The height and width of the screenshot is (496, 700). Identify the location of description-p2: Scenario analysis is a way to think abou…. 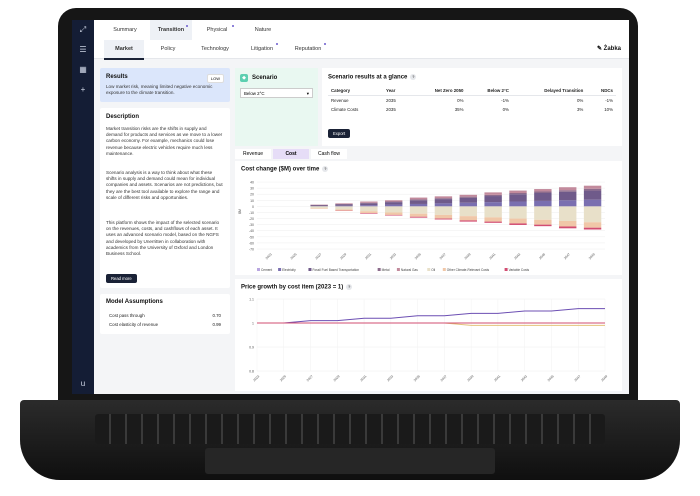
(164, 185).